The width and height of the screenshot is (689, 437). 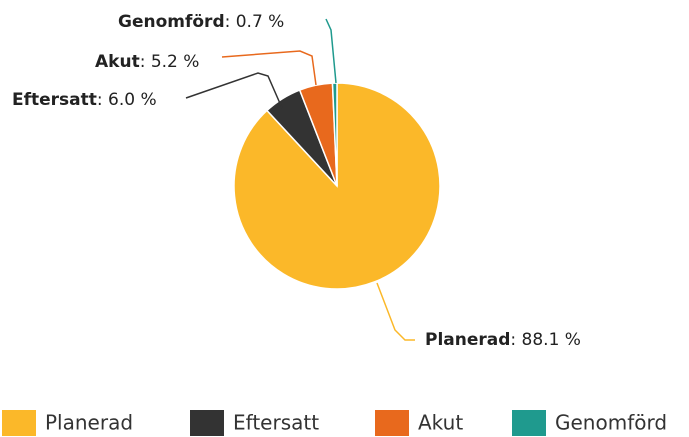 I want to click on legend-label: Planerad, so click(x=89, y=423).